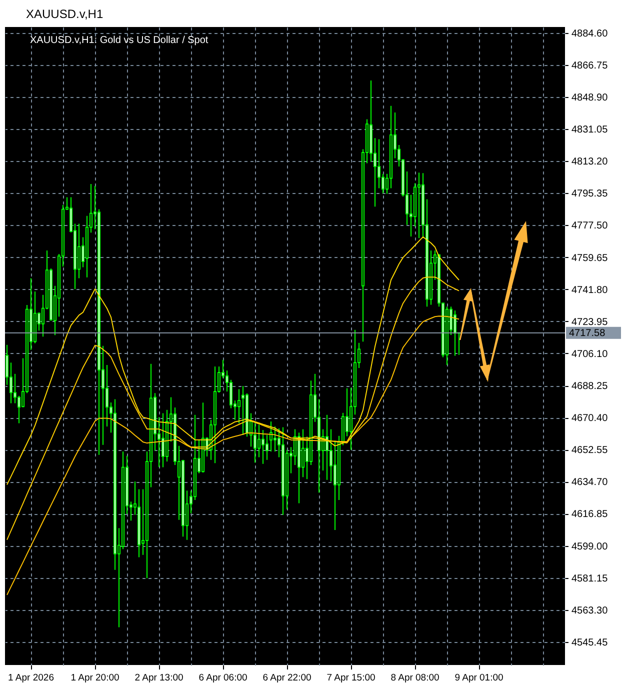 The image size is (623, 699). Describe the element at coordinates (590, 578) in the screenshot. I see `y-tick-label: 4581.15` at that location.